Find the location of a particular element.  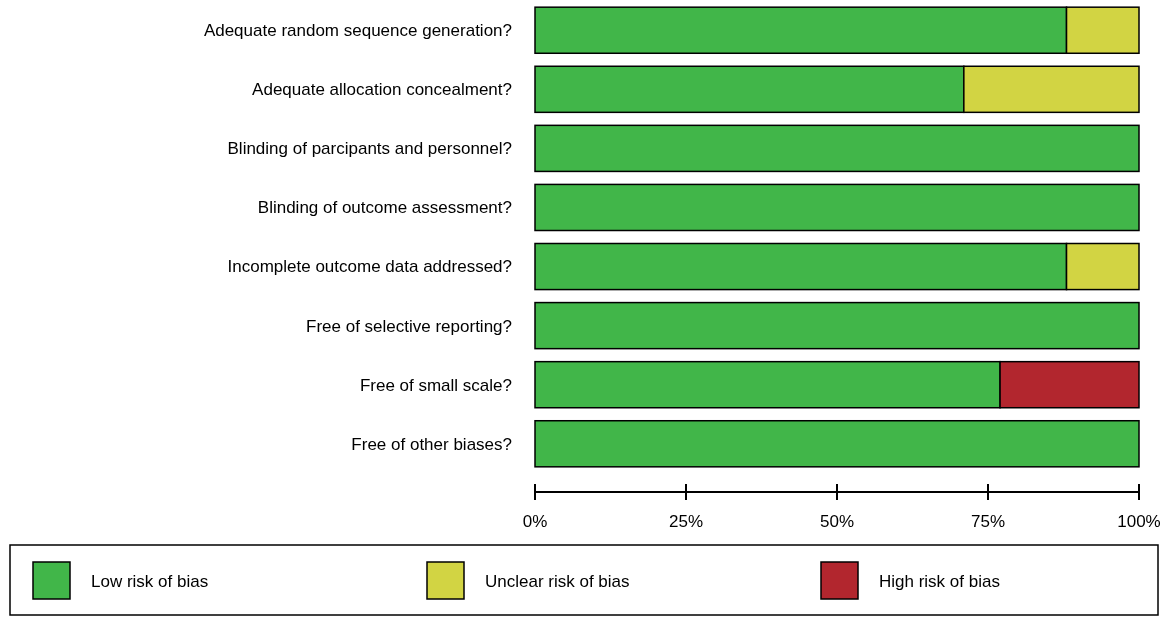

x-tick-label: 75% is located at coordinates (988, 521).